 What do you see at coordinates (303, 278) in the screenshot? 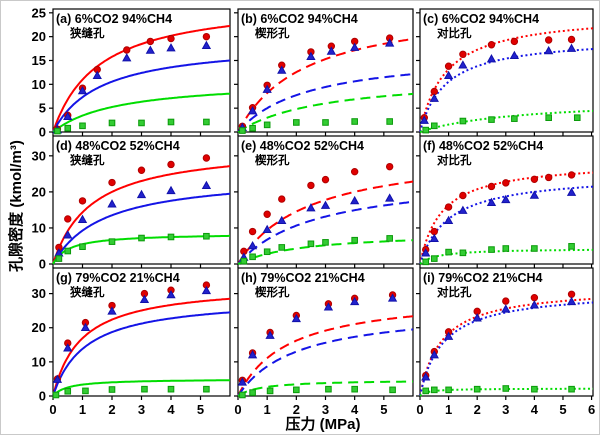
I see `panel-h-title: (h) 79%CO2 21%CH4` at bounding box center [303, 278].